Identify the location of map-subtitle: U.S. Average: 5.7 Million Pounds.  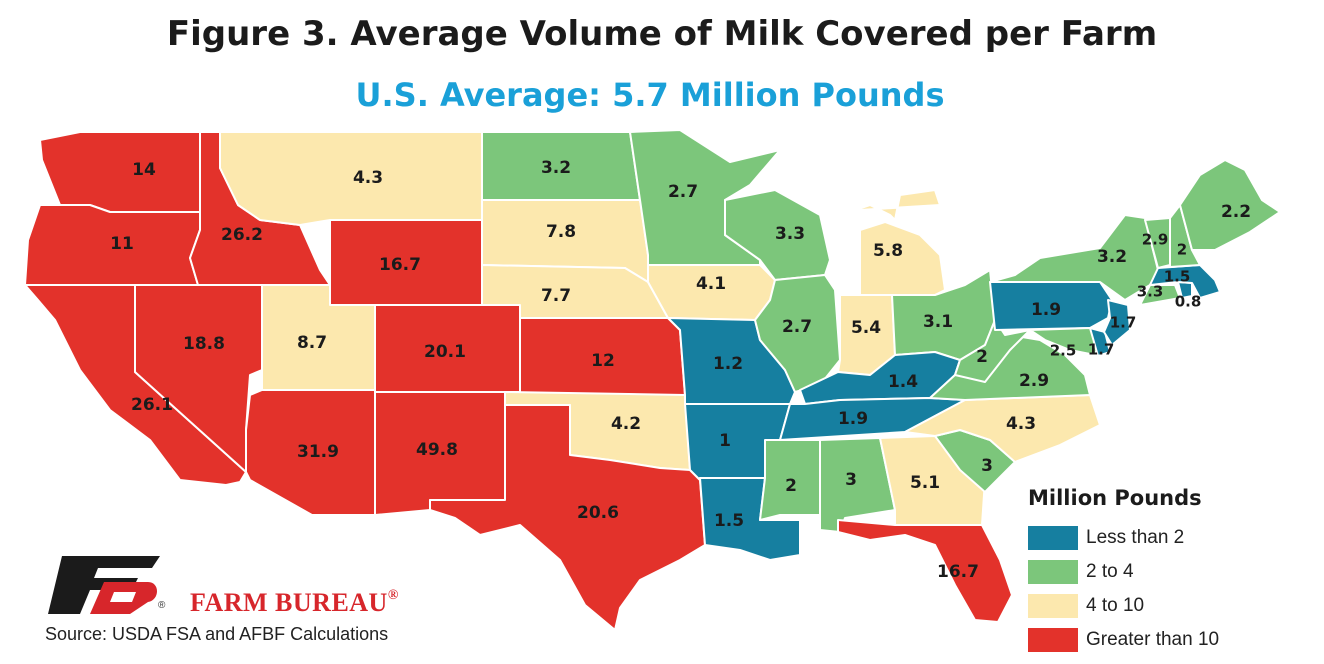
(650, 95).